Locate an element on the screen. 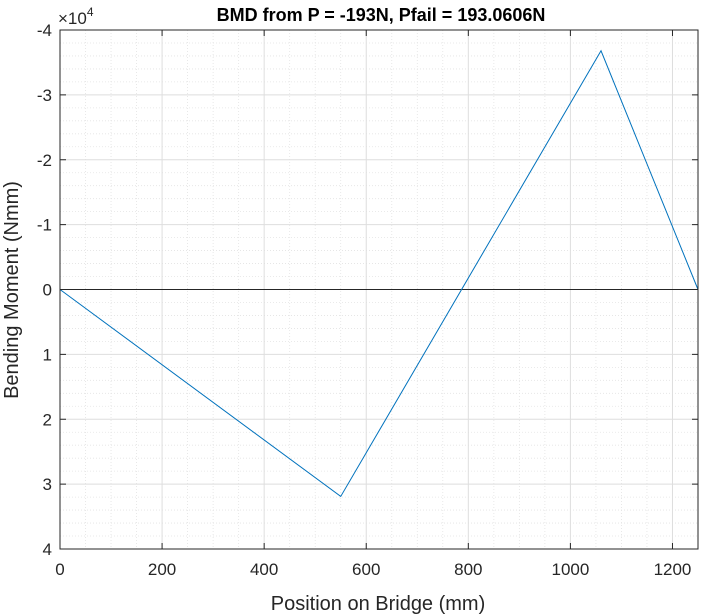  y-tick-label: -3 is located at coordinates (44, 95).